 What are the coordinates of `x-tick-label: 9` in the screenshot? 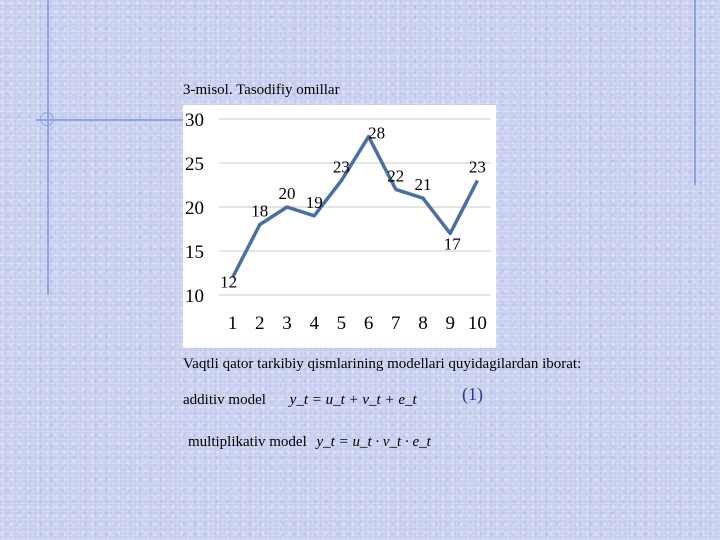 It's located at (450, 323).